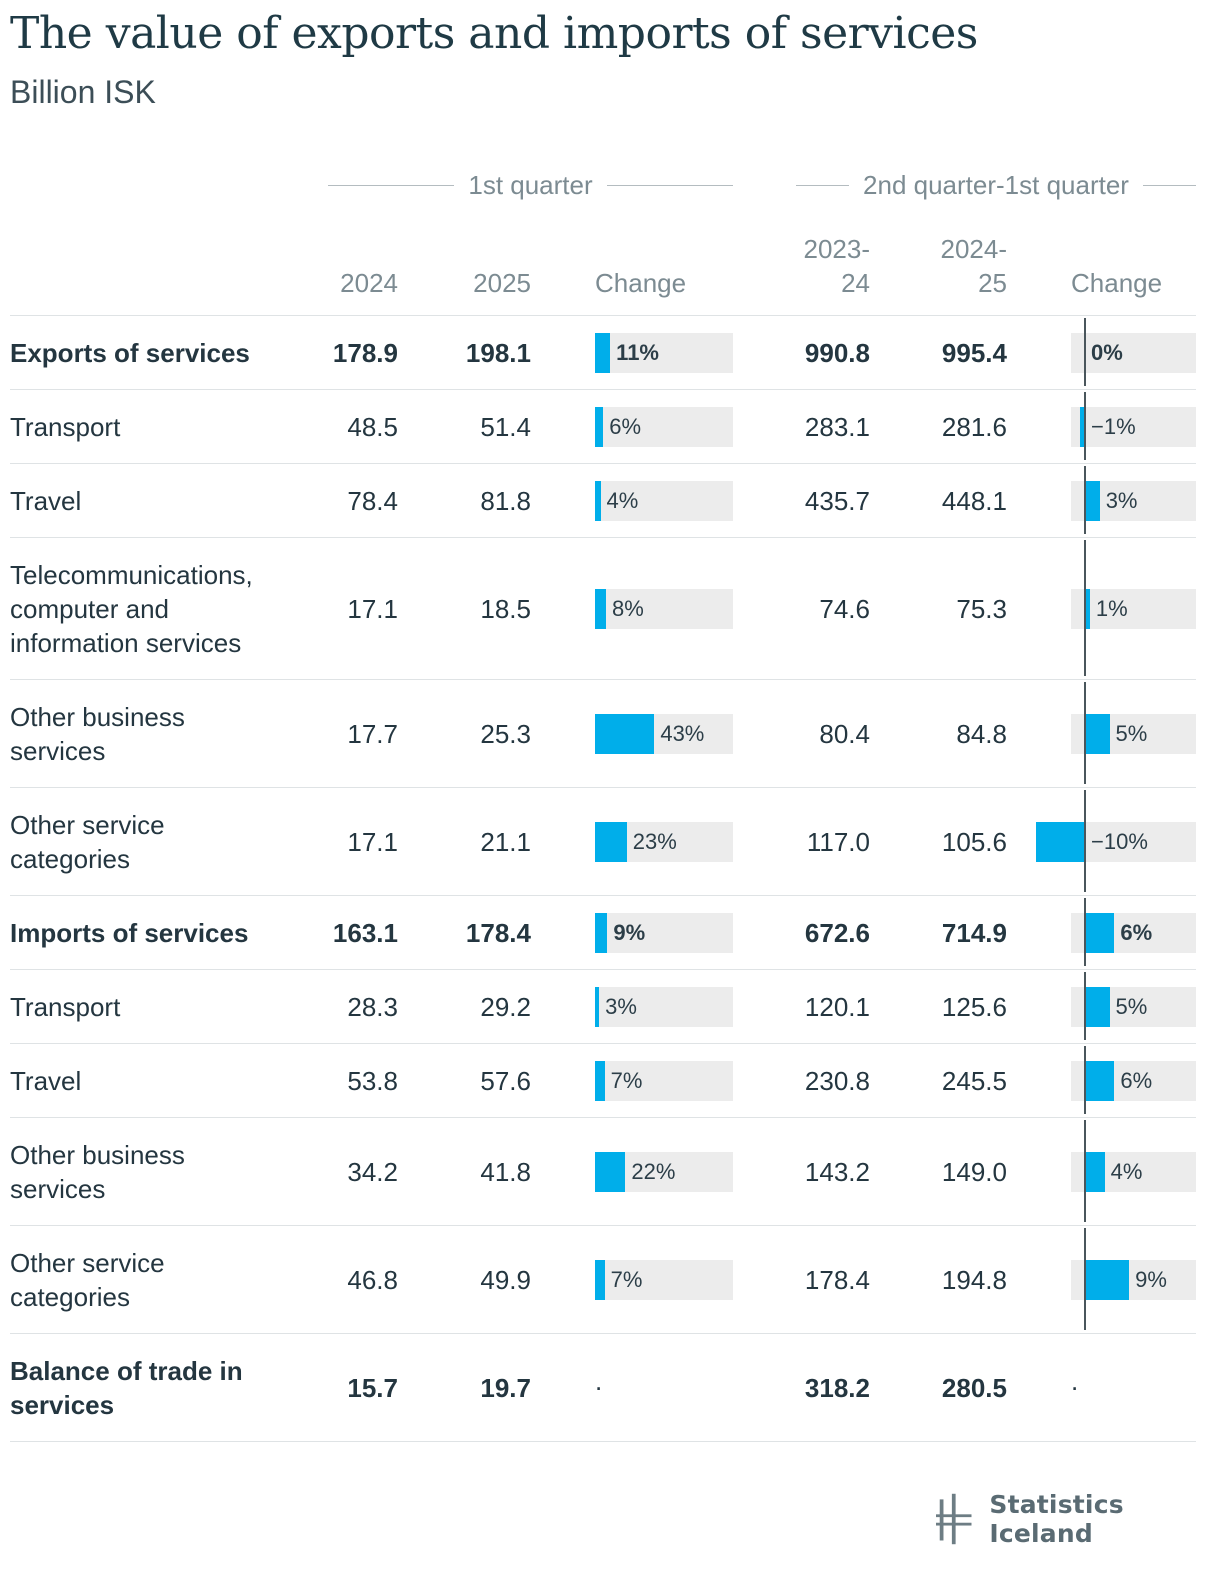  What do you see at coordinates (372, 501) in the screenshot?
I see `value-2024: 78.4` at bounding box center [372, 501].